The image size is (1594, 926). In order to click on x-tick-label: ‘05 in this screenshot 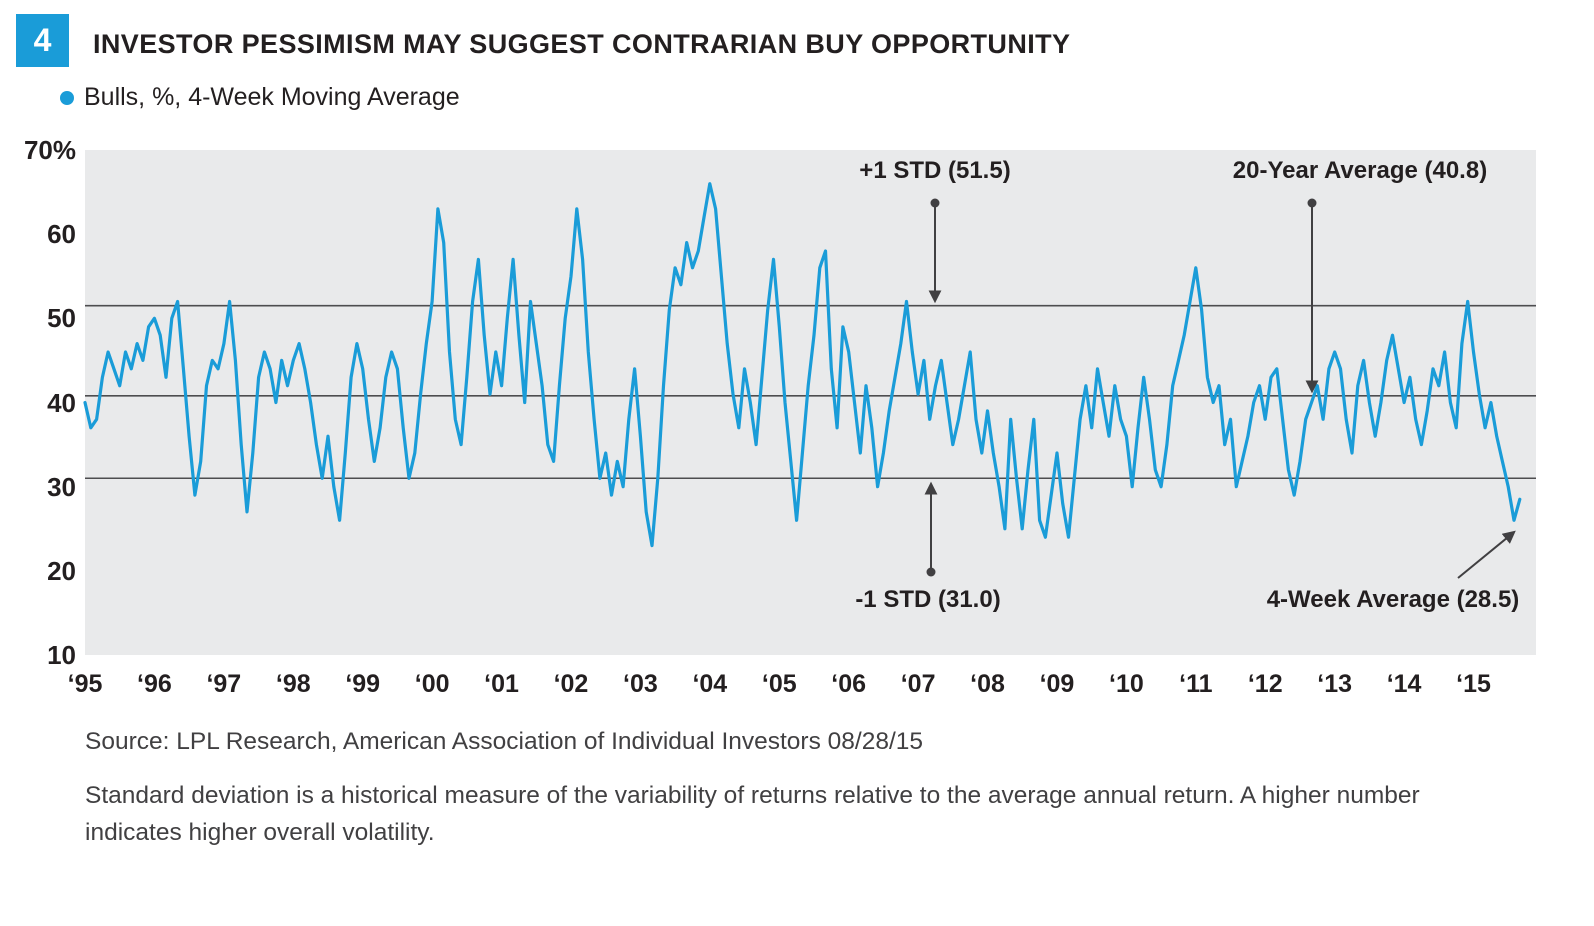, I will do `click(779, 684)`.